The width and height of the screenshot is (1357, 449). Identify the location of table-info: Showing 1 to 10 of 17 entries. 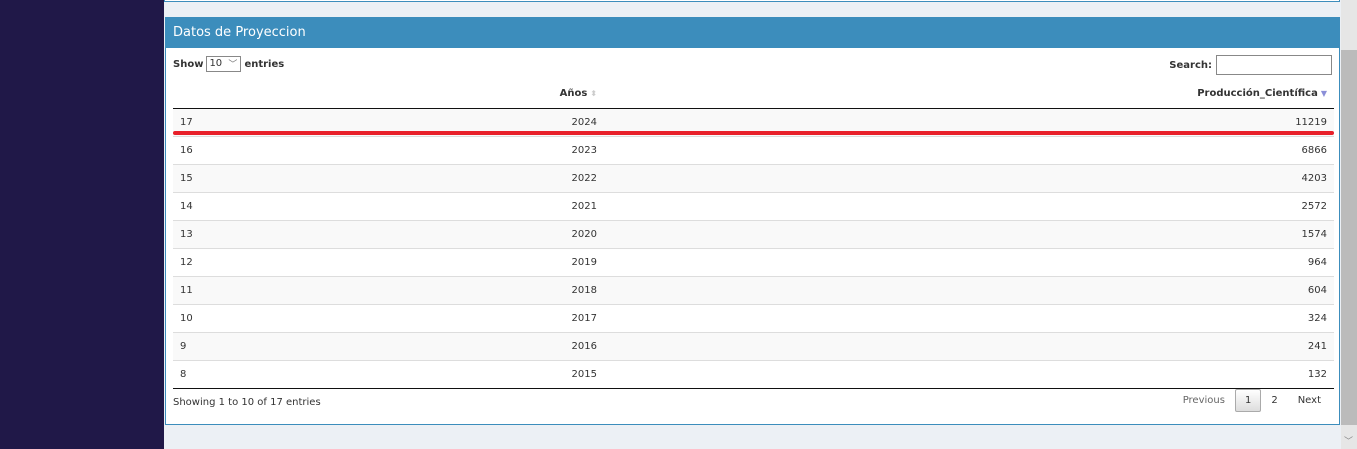
(247, 402).